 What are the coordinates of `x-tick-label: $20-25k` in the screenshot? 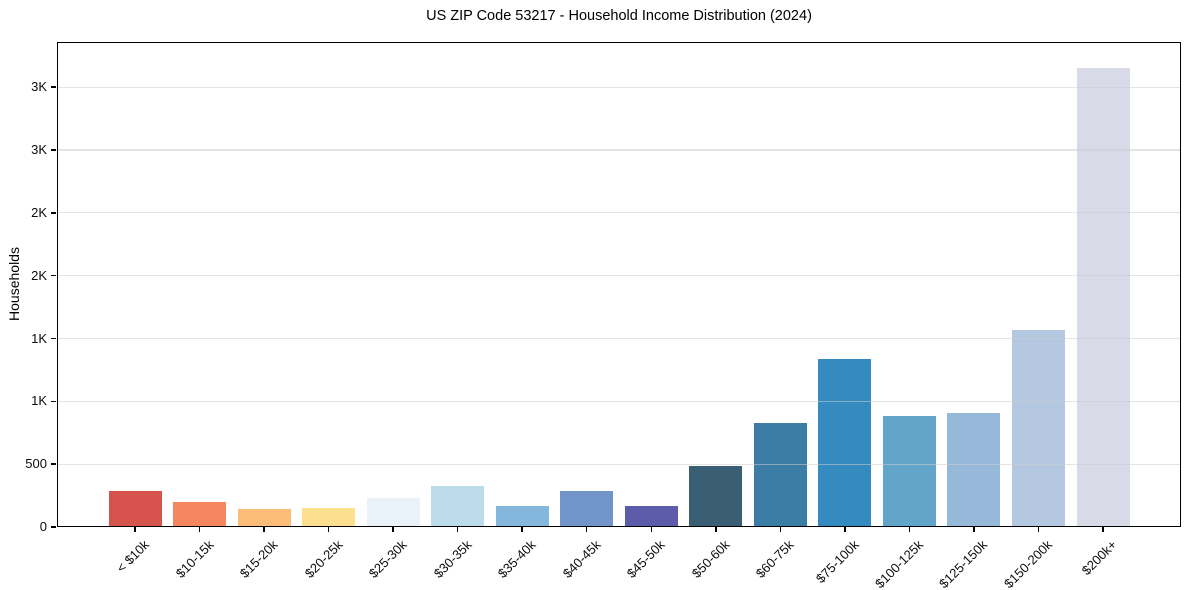 It's located at (323, 559).